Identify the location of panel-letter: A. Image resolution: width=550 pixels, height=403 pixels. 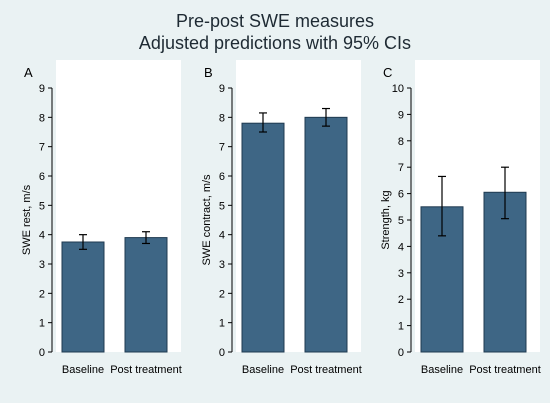
(28, 72).